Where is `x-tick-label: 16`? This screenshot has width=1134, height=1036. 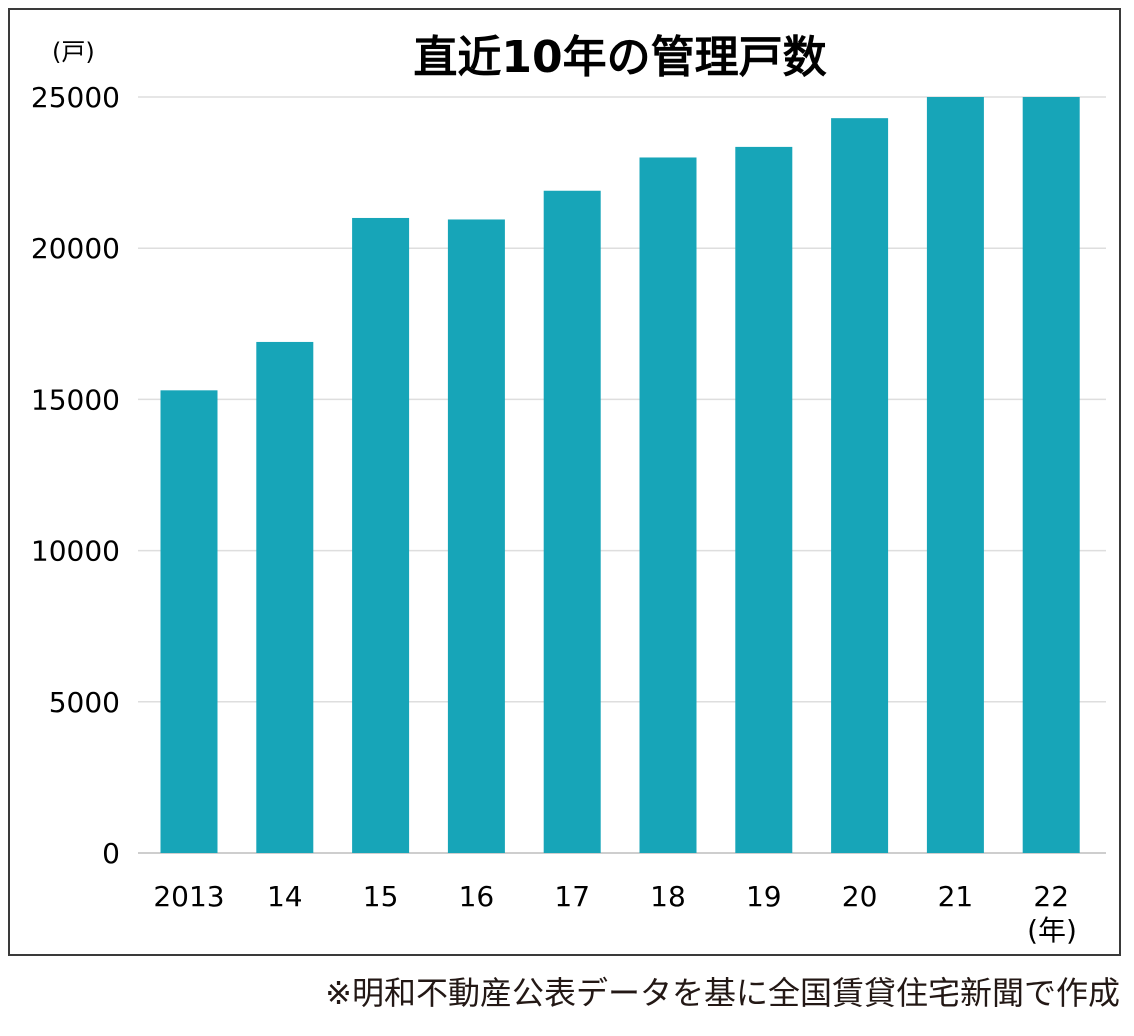 x-tick-label: 16 is located at coordinates (477, 896).